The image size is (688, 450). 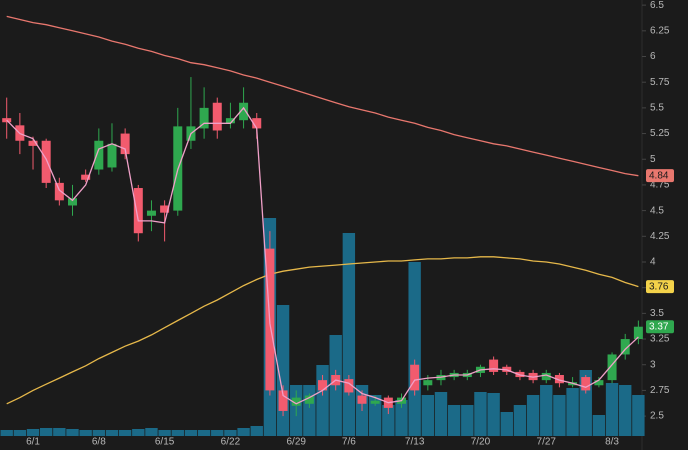 What do you see at coordinates (653, 364) in the screenshot?
I see `y-tick-label: 3` at bounding box center [653, 364].